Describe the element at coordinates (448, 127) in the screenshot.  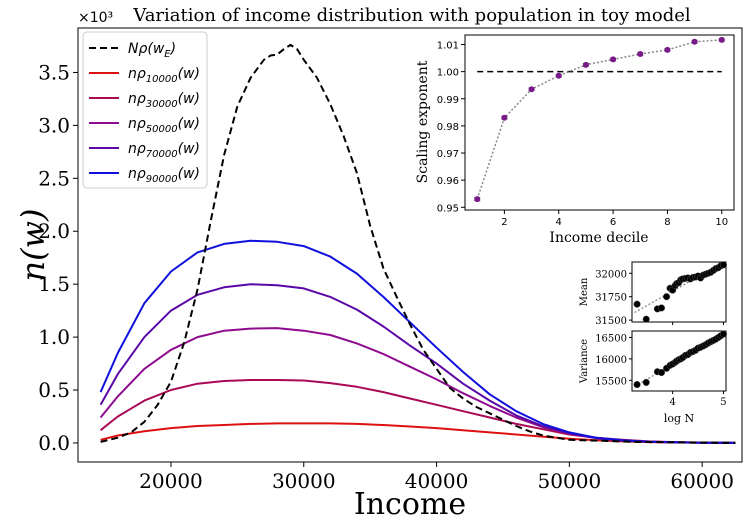
I see `inset-exponent-y-tick-label: 0.98` at that location.